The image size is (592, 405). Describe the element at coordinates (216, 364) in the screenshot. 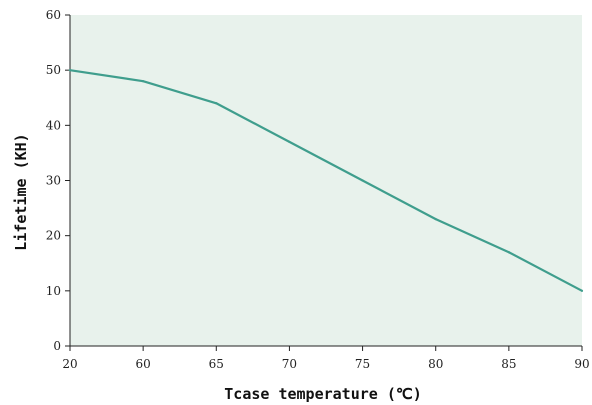

I see `x-tick-label: 65` at that location.